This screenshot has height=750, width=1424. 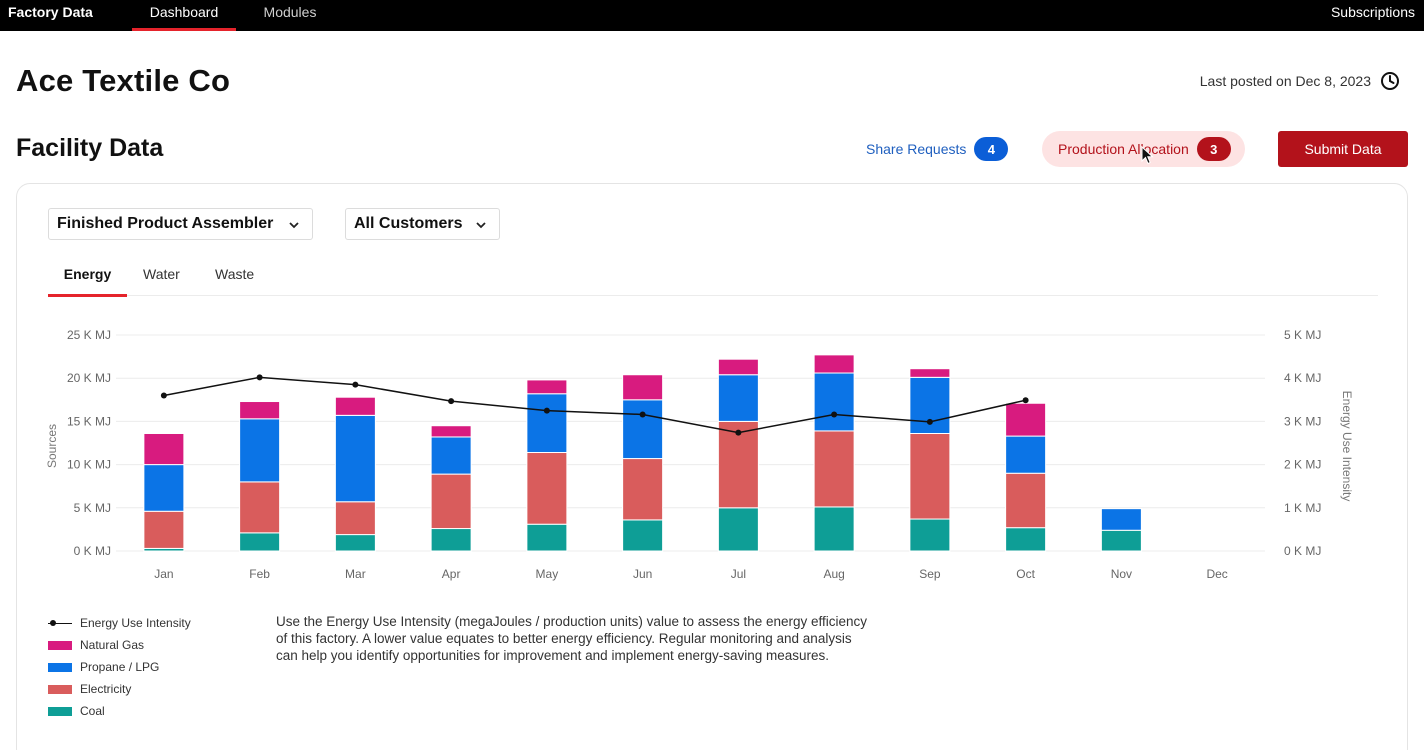 I want to click on mouse-cursor-icon, so click(x=1147, y=155).